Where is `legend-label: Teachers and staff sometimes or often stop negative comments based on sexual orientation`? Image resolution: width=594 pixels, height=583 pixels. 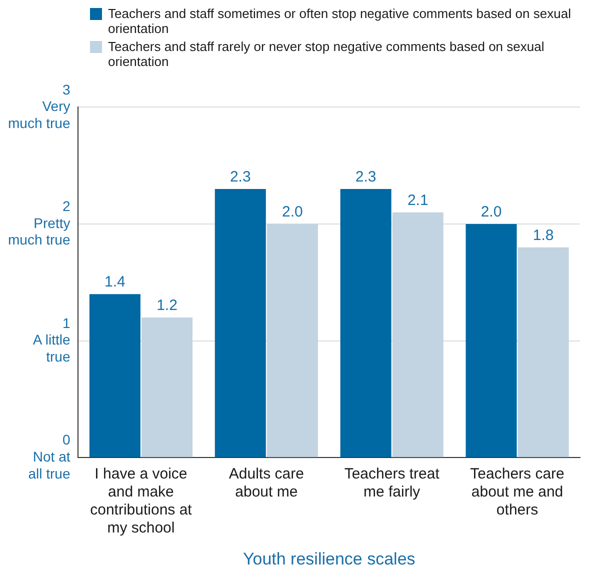 legend-label: Teachers and staff sometimes or often stop negative comments based on sexual orientation is located at coordinates (340, 21).